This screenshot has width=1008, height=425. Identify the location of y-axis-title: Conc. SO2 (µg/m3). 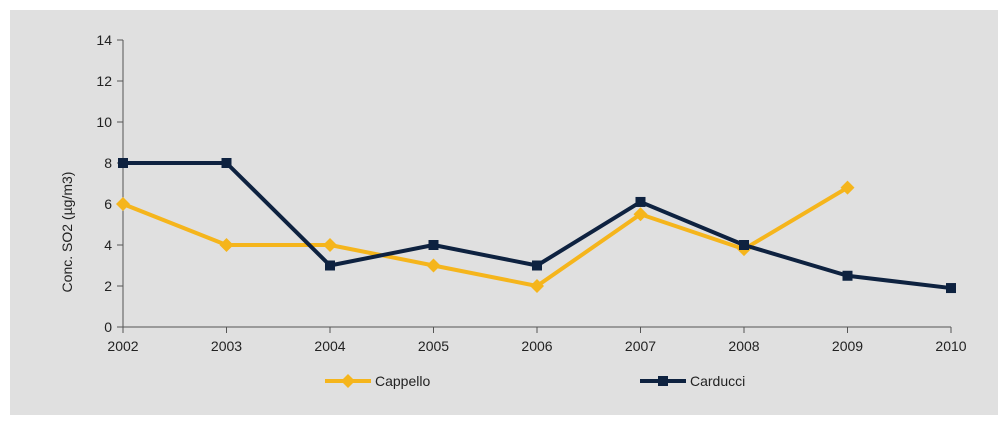
(67, 232).